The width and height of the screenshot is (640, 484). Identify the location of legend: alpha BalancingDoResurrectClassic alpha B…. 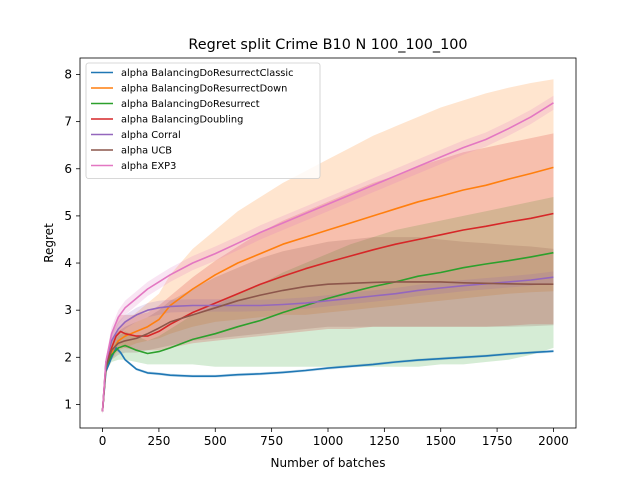
(203, 120).